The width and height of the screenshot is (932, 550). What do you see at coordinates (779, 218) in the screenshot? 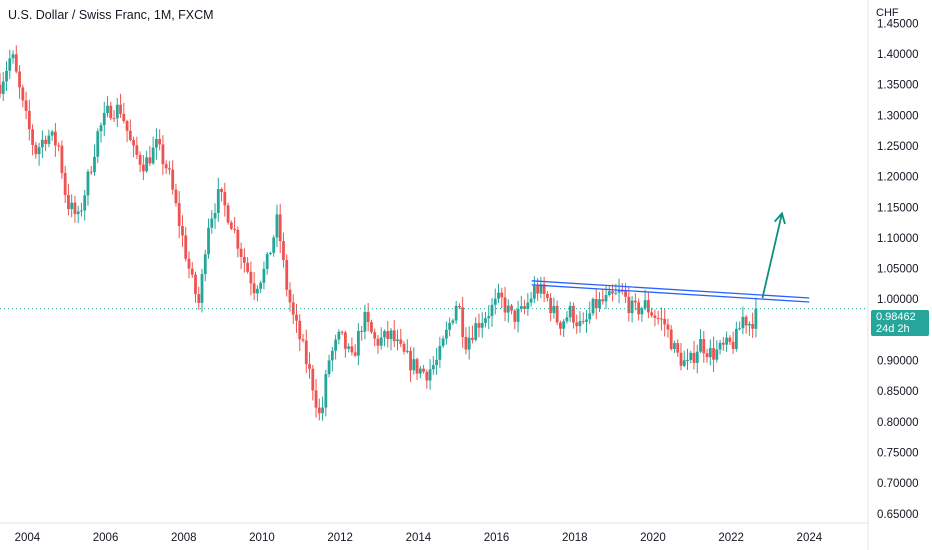
I see `arrow-head-icon` at bounding box center [779, 218].